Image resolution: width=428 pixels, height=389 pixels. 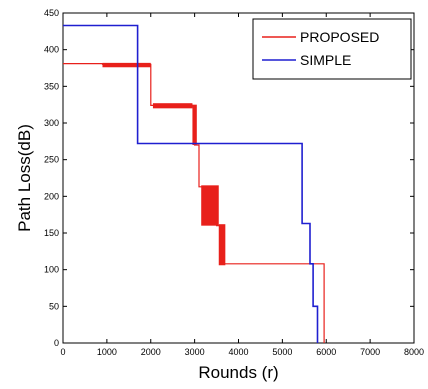 I want to click on y-tick-label: 250, so click(x=51, y=160).